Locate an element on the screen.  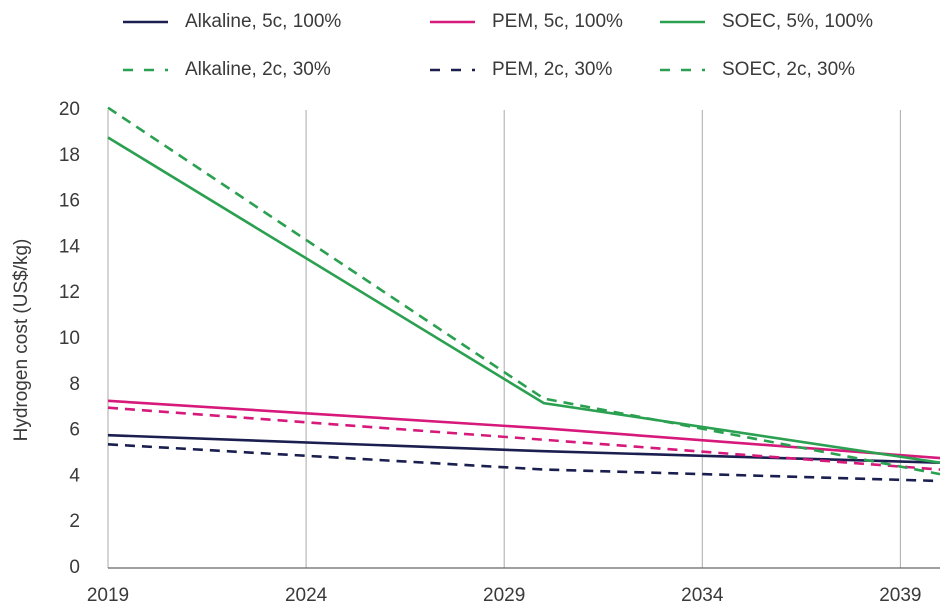
y-tick-label: 18 is located at coordinates (69, 155).